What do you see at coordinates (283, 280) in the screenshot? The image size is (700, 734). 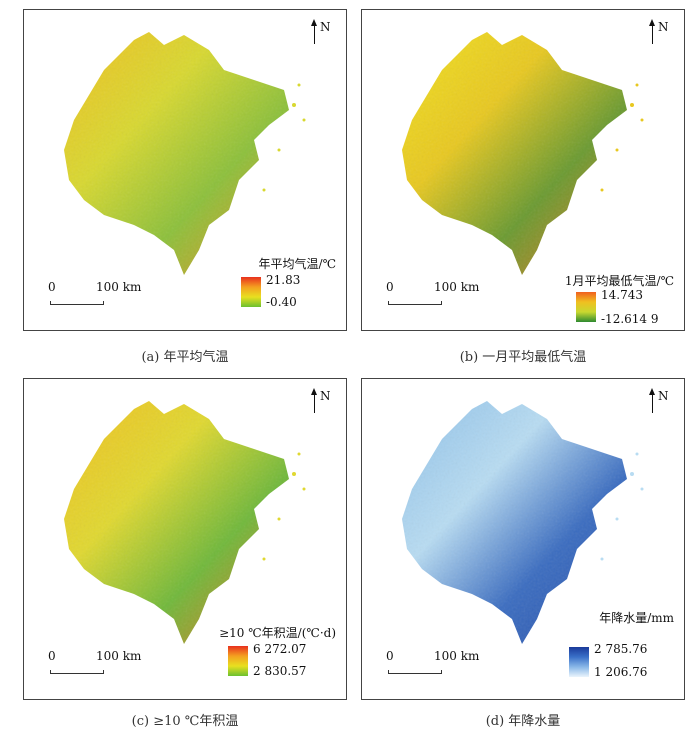 I see `legend-max: 21.83` at bounding box center [283, 280].